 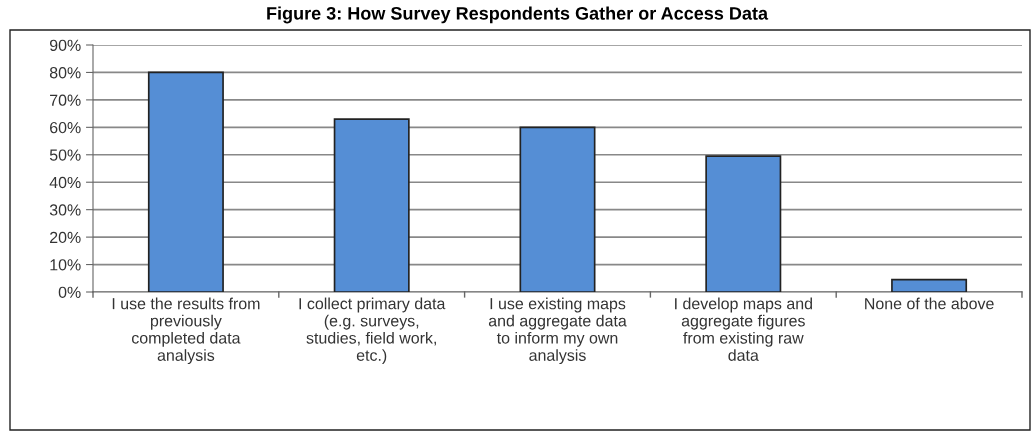 What do you see at coordinates (65, 100) in the screenshot?
I see `y-tick-label: 70%` at bounding box center [65, 100].